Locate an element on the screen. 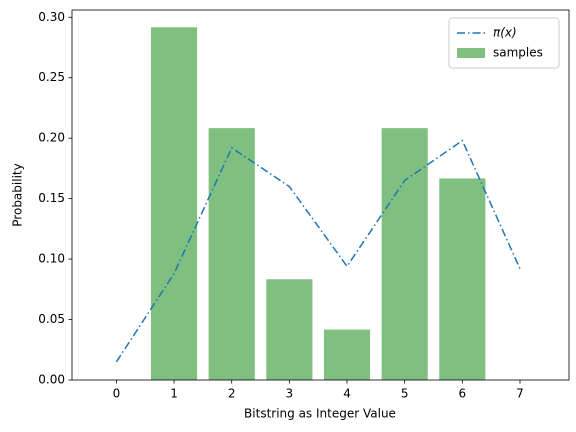  legend-label: π(x) is located at coordinates (505, 33).